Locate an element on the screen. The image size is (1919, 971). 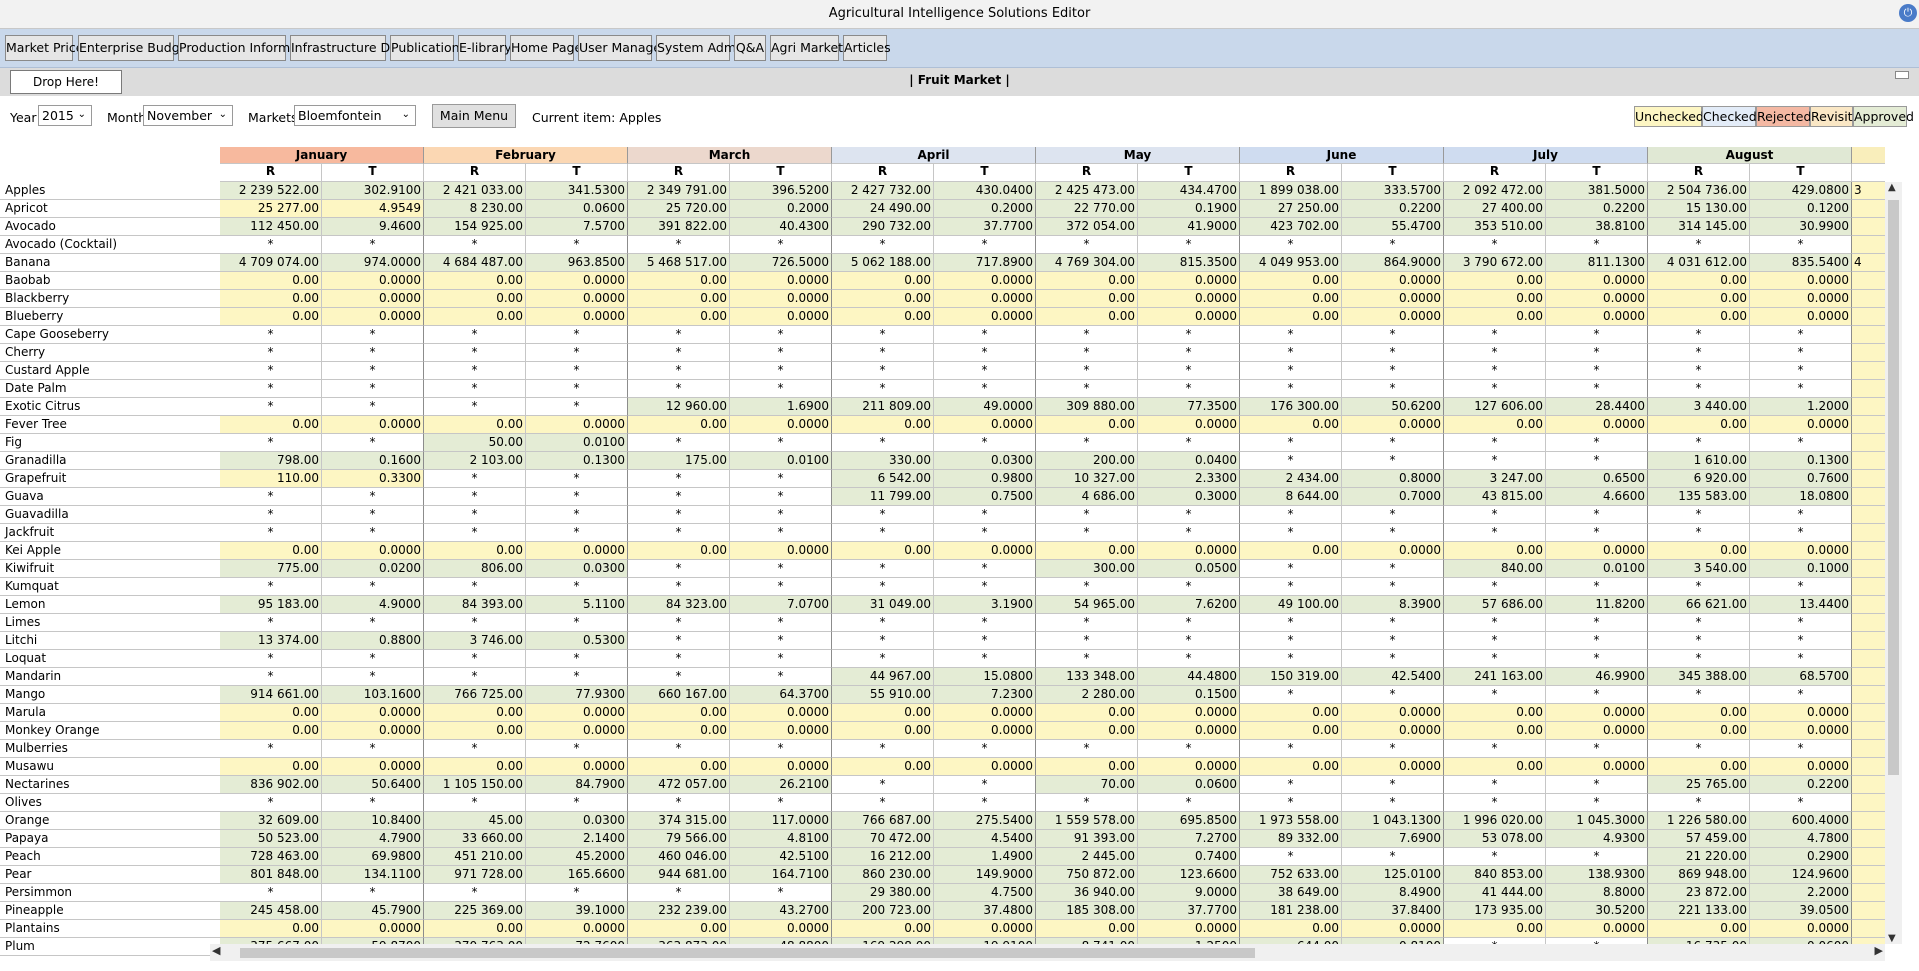
cell-t: 333.5700 is located at coordinates (1393, 191).